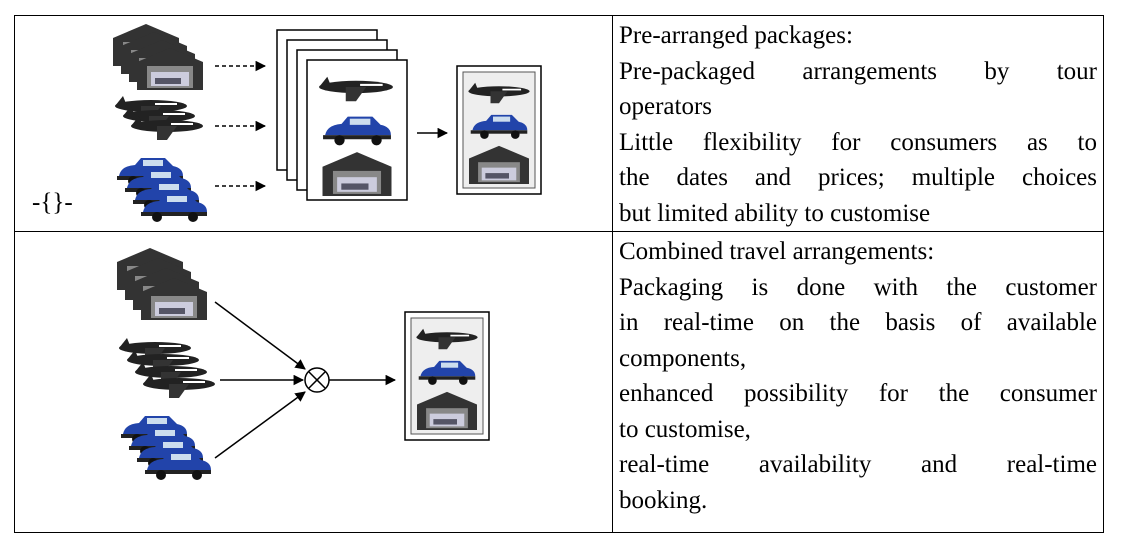 The image size is (1136, 533). I want to click on text-line: real-time availability and real-time, so click(858, 464).